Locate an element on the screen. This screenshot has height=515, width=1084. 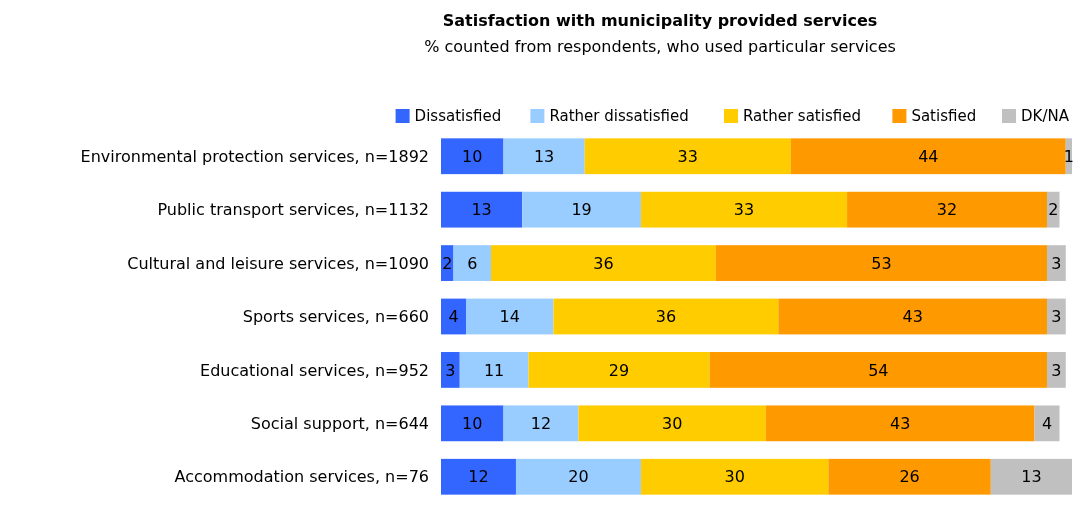
data-label: 19 is located at coordinates (581, 210).